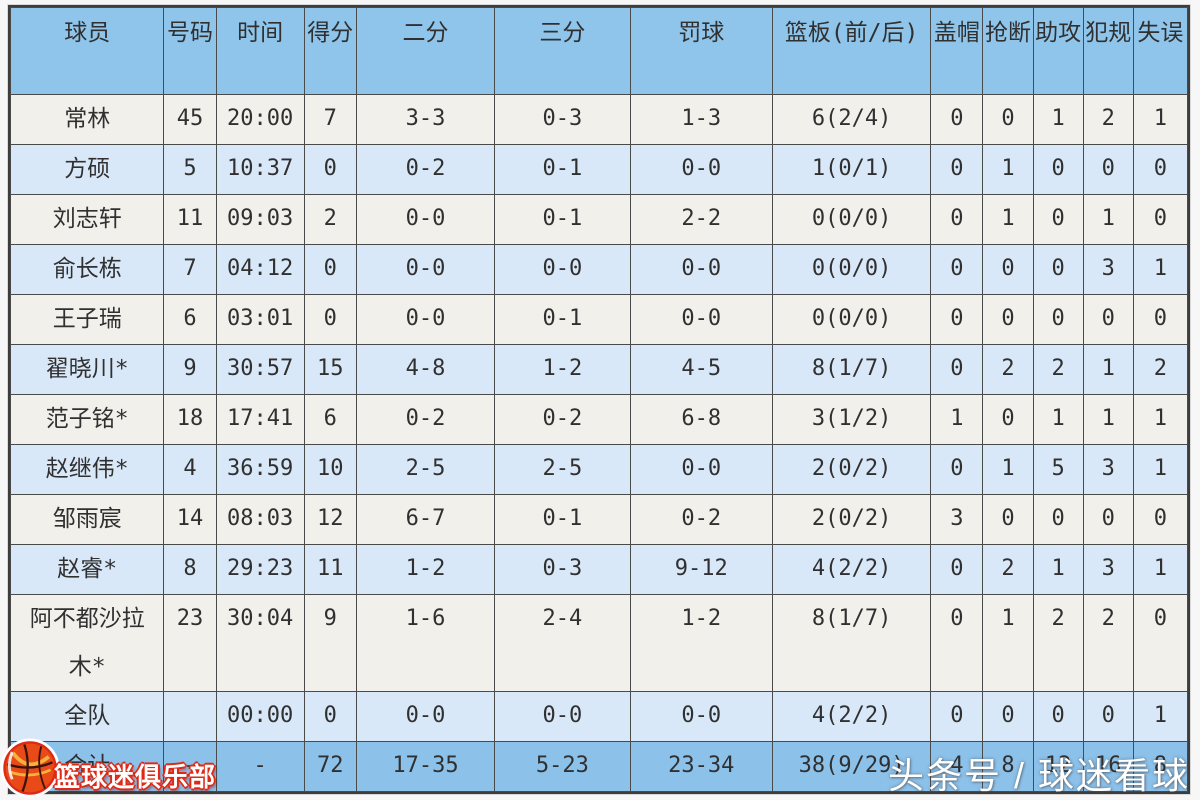 This screenshot has width=1200, height=800. What do you see at coordinates (562, 766) in the screenshot?
I see `cell-three: 5-23` at bounding box center [562, 766].